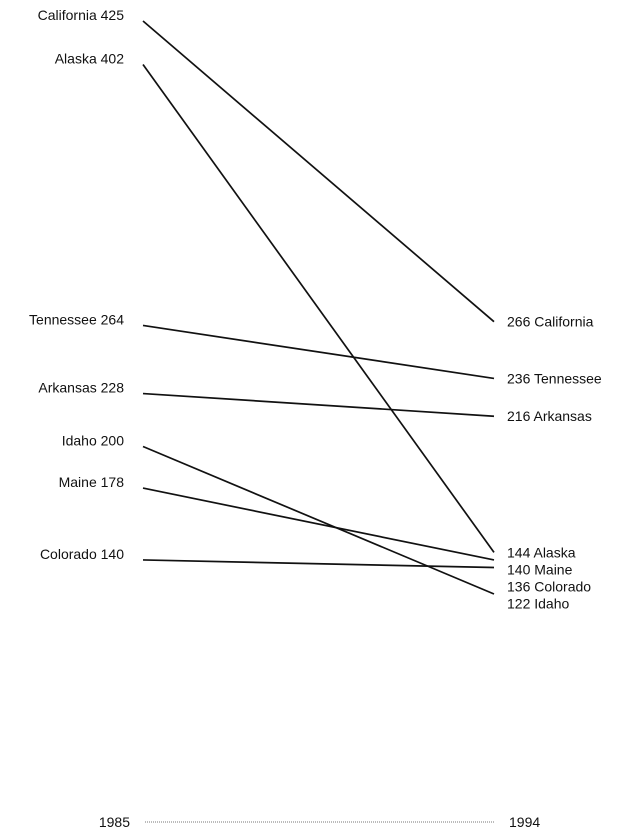 This screenshot has width=634, height=832. I want to click on year-label-start: 1985, so click(114, 822).